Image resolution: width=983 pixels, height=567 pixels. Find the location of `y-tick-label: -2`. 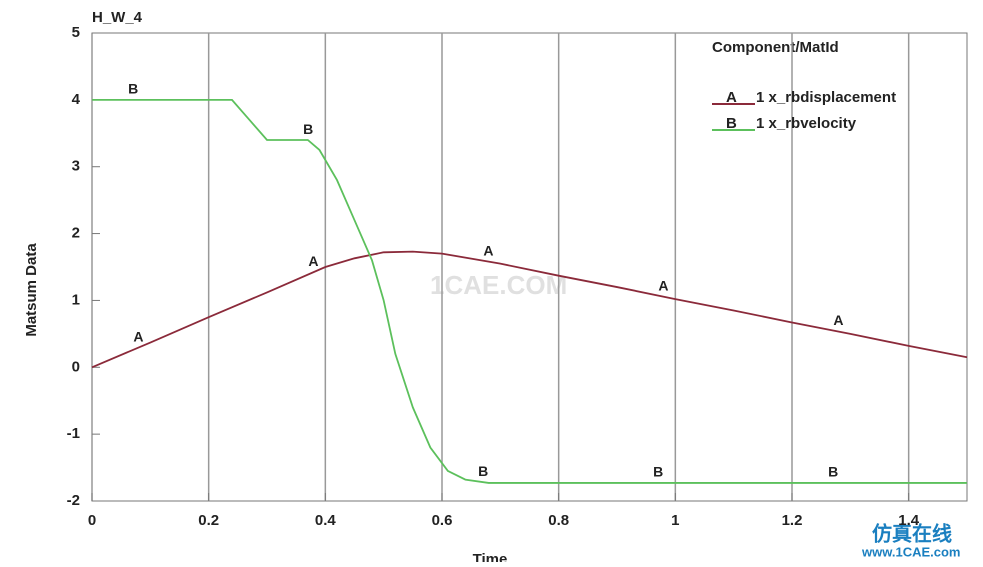

y-tick-label: -2 is located at coordinates (73, 500).